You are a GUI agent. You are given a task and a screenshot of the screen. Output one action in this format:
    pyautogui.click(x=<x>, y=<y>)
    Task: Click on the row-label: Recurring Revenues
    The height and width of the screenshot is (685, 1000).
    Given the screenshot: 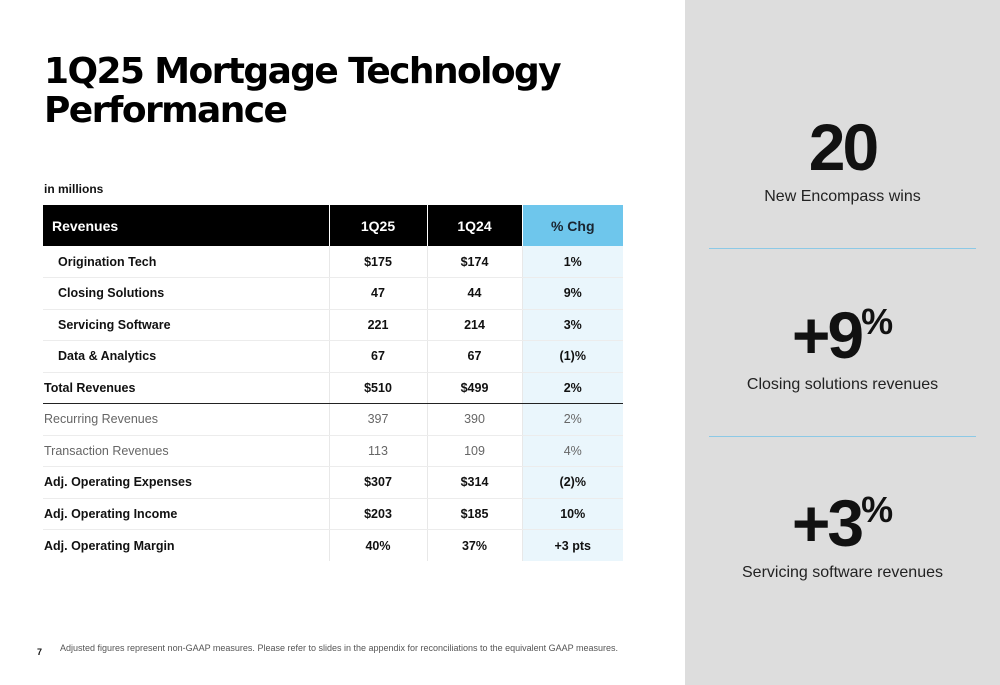 What is the action you would take?
    pyautogui.click(x=186, y=419)
    